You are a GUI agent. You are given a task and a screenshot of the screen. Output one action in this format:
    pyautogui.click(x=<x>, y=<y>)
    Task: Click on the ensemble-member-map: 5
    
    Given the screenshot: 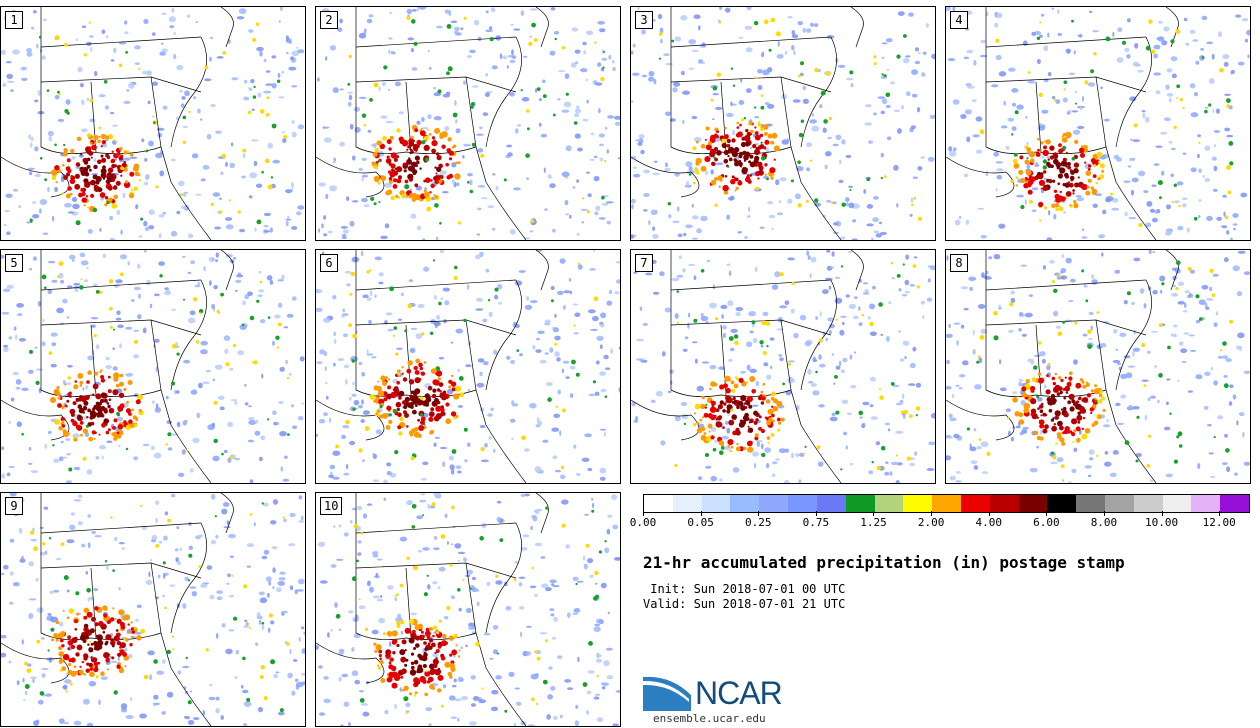 What is the action you would take?
    pyautogui.click(x=153, y=366)
    